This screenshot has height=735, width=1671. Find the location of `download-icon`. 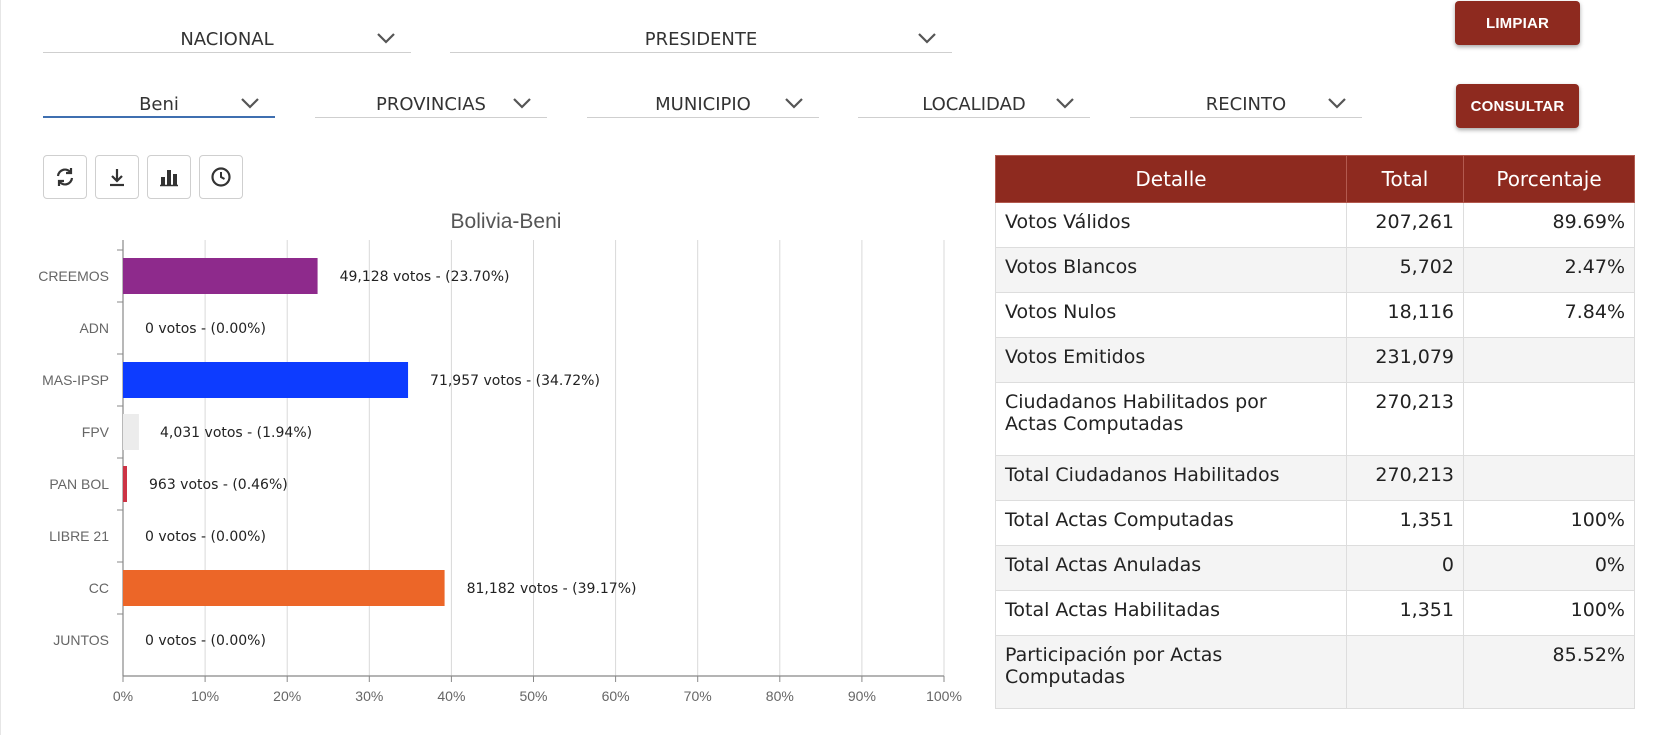

download-icon is located at coordinates (117, 178).